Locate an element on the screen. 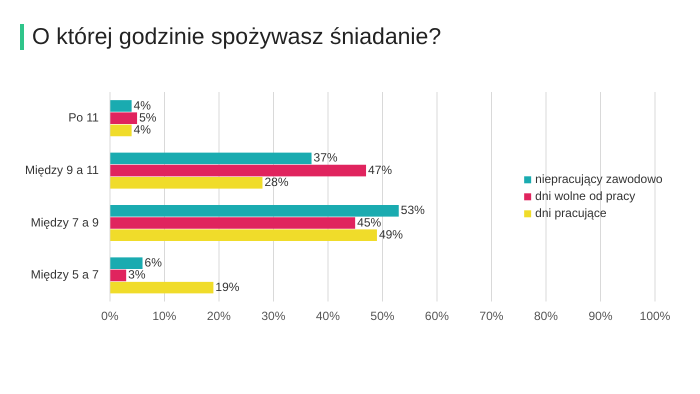 The image size is (700, 394). y-tick-label: Między 9 a 11 is located at coordinates (62, 169).